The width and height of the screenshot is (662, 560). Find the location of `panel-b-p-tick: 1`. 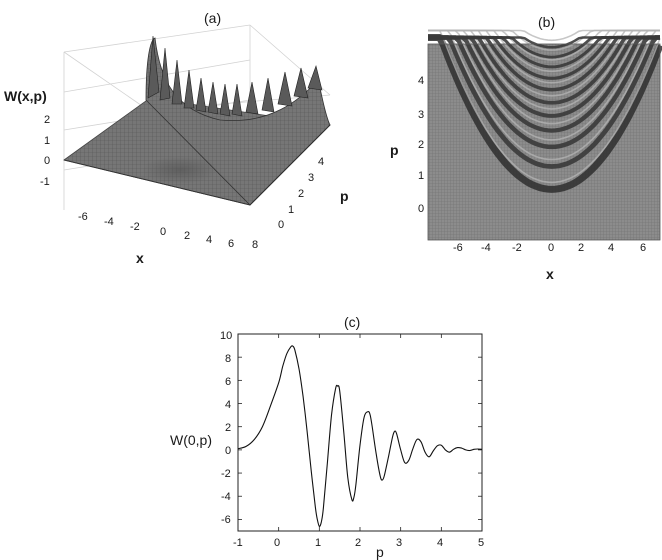

panel-b-p-tick: 1 is located at coordinates (421, 176).